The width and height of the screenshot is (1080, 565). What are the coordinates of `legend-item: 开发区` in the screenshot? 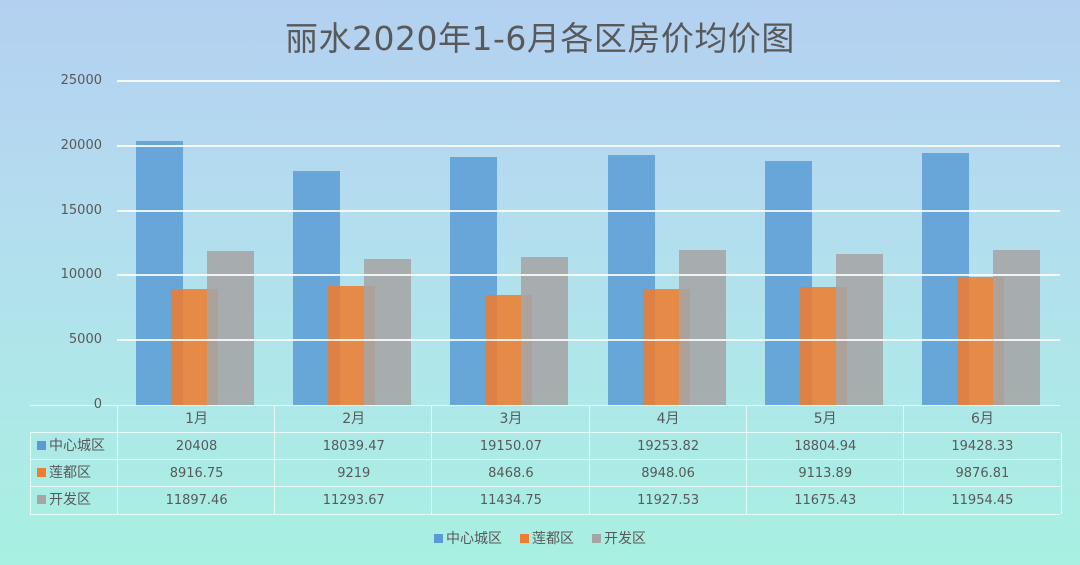 It's located at (619, 538).